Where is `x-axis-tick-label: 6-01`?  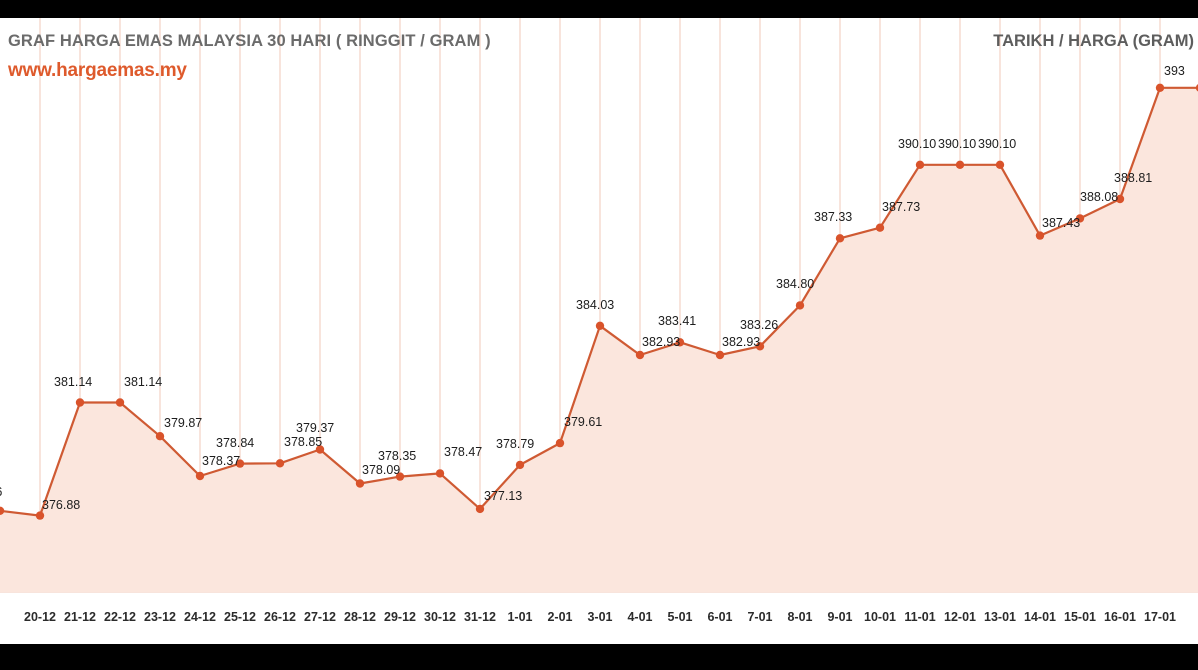
x-axis-tick-label: 6-01 is located at coordinates (720, 617).